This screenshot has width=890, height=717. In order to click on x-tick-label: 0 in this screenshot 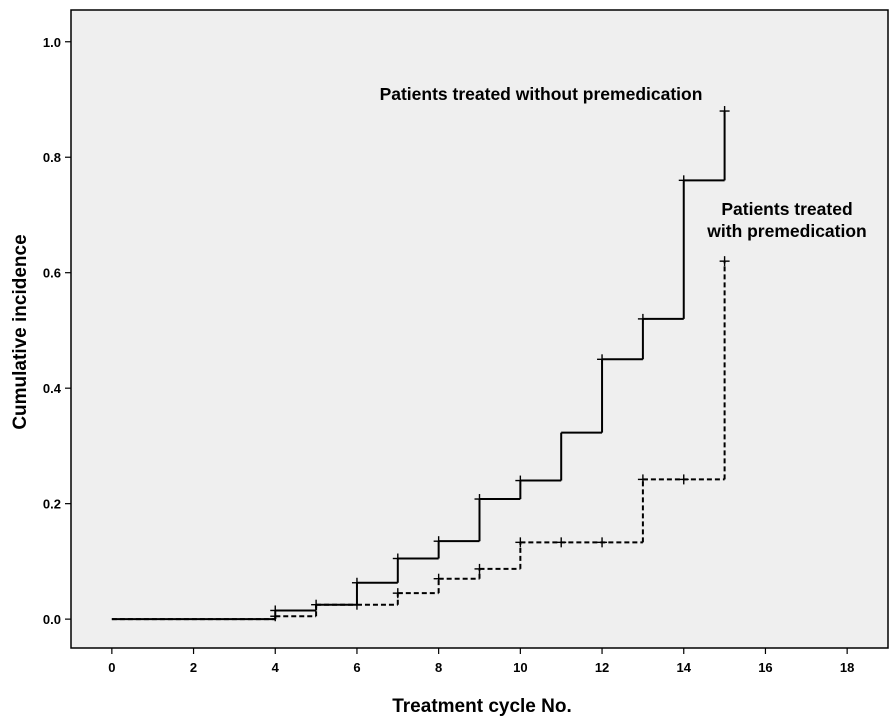, I will do `click(111, 667)`.